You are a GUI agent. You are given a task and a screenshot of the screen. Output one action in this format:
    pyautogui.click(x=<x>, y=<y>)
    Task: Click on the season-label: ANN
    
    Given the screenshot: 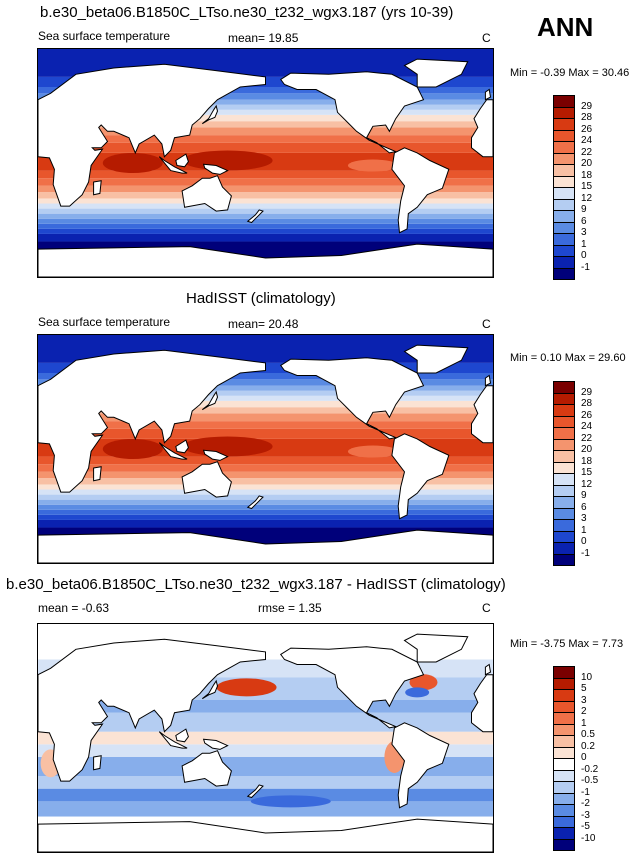 What is the action you would take?
    pyautogui.click(x=565, y=27)
    